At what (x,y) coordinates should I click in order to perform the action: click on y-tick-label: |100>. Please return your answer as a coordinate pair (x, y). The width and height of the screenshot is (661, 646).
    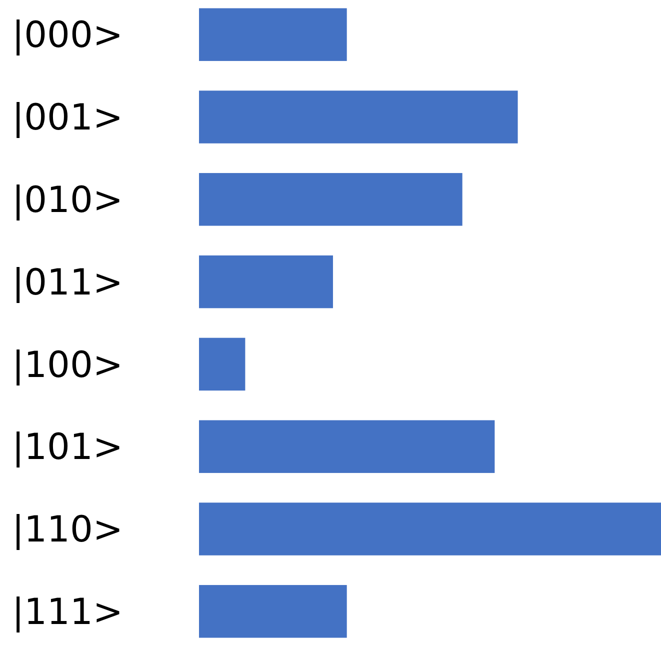
    Looking at the image, I should click on (68, 365).